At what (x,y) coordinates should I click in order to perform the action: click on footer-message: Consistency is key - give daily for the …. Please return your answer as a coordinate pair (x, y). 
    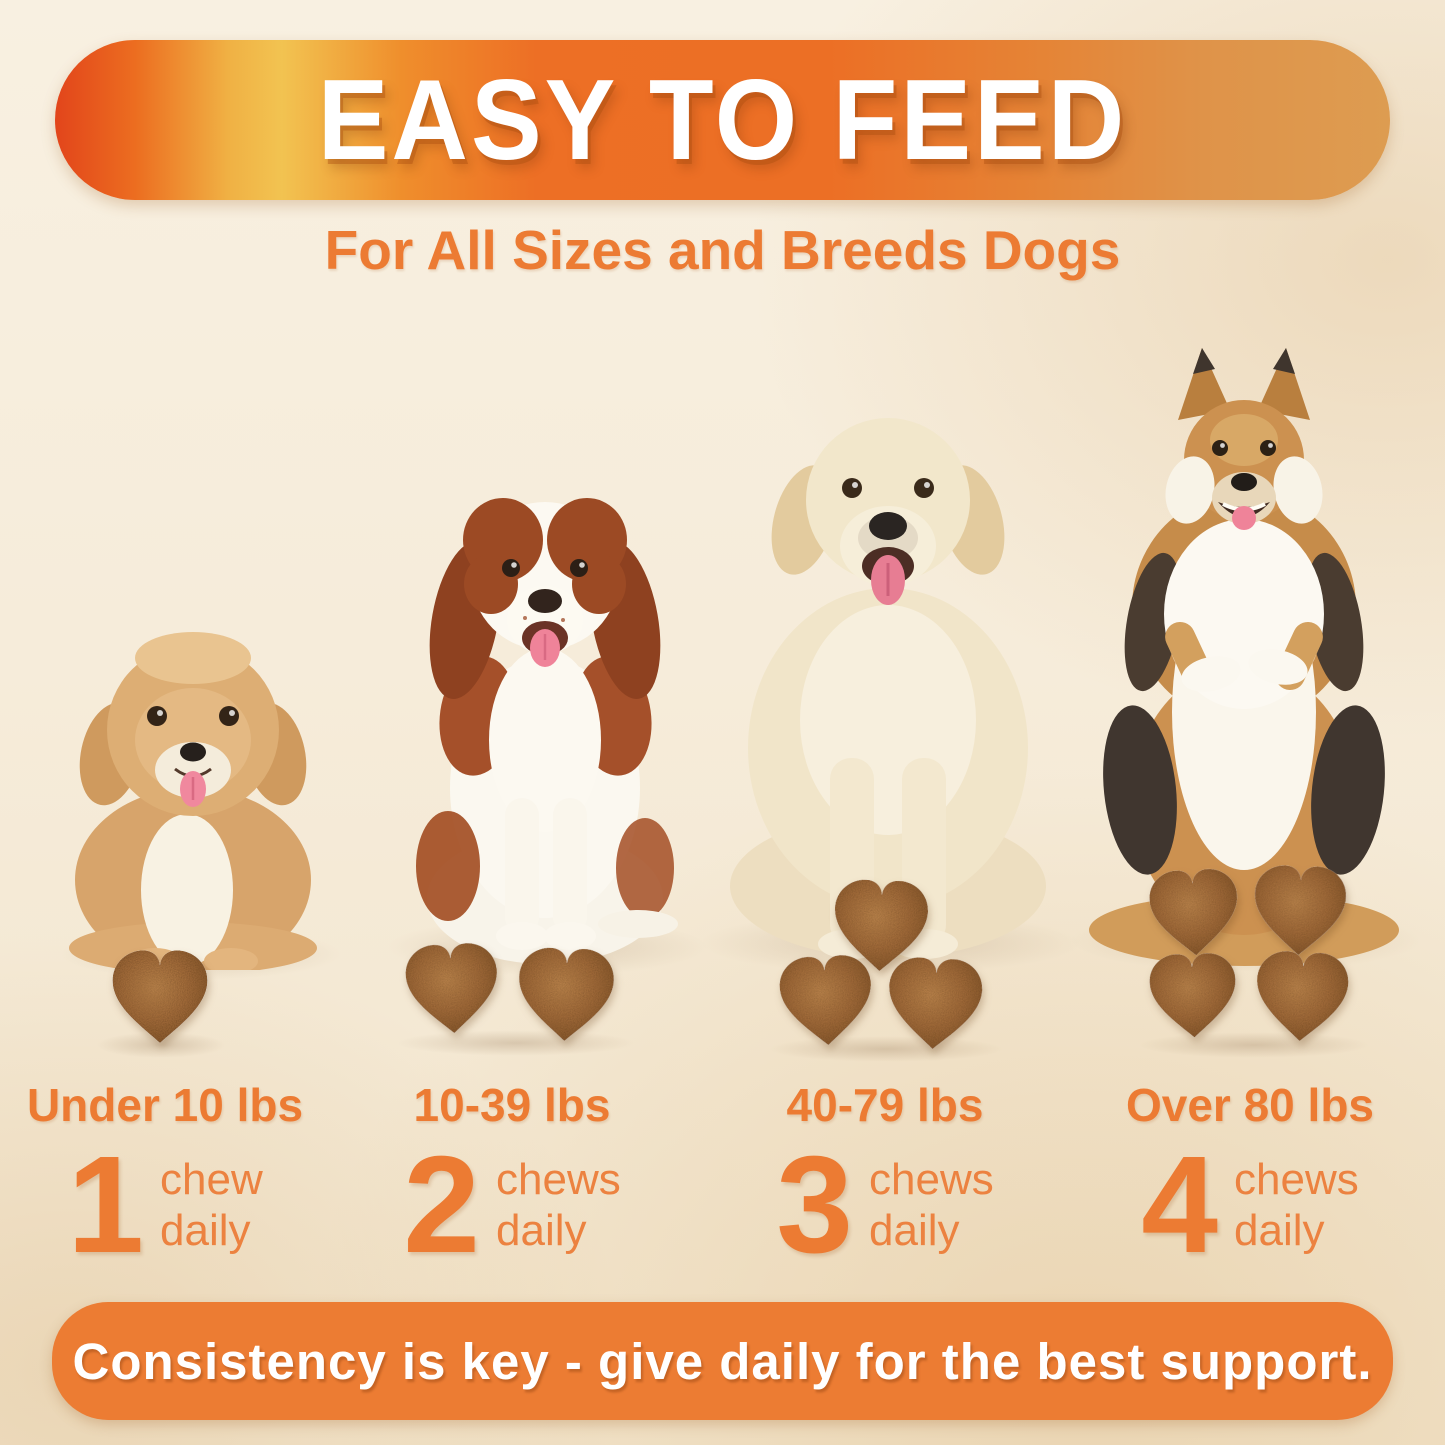
    Looking at the image, I should click on (722, 1361).